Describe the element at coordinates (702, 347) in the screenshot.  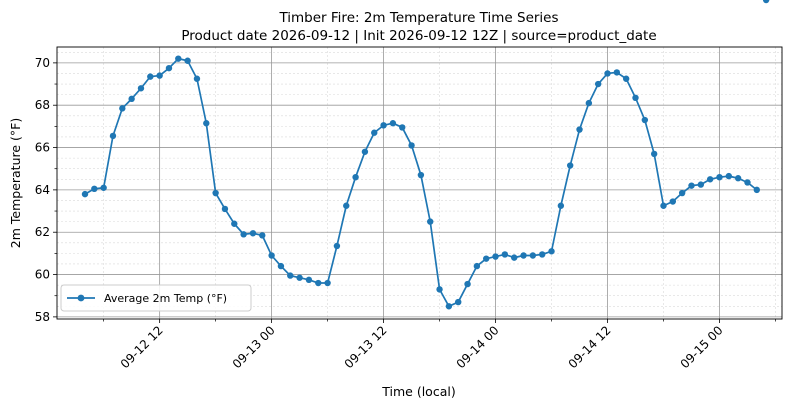
I see `x-tick-label: 09-15 00` at that location.